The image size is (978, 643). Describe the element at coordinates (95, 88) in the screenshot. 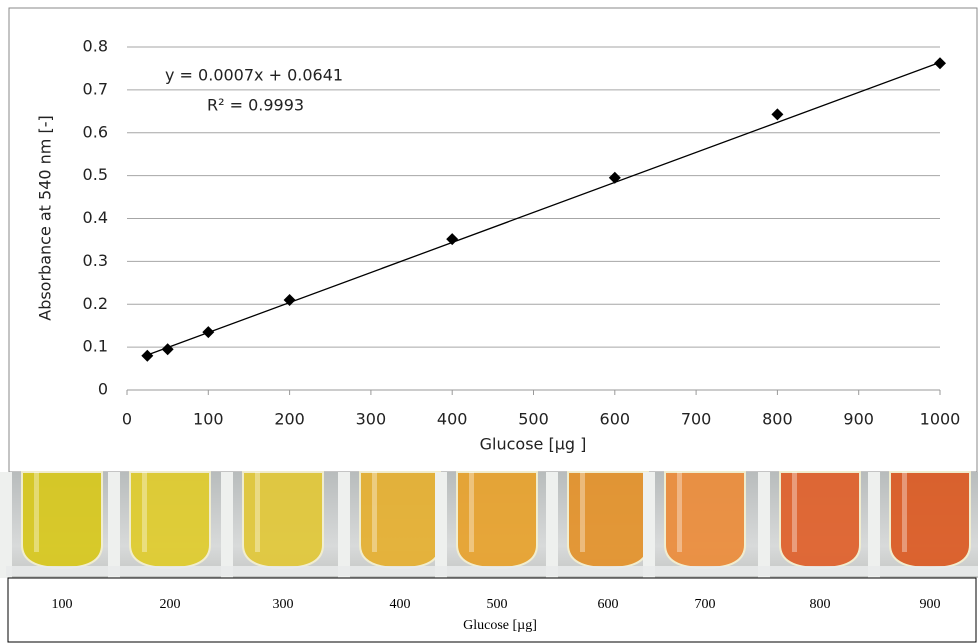

I see `y-tick-label: 0.7` at that location.